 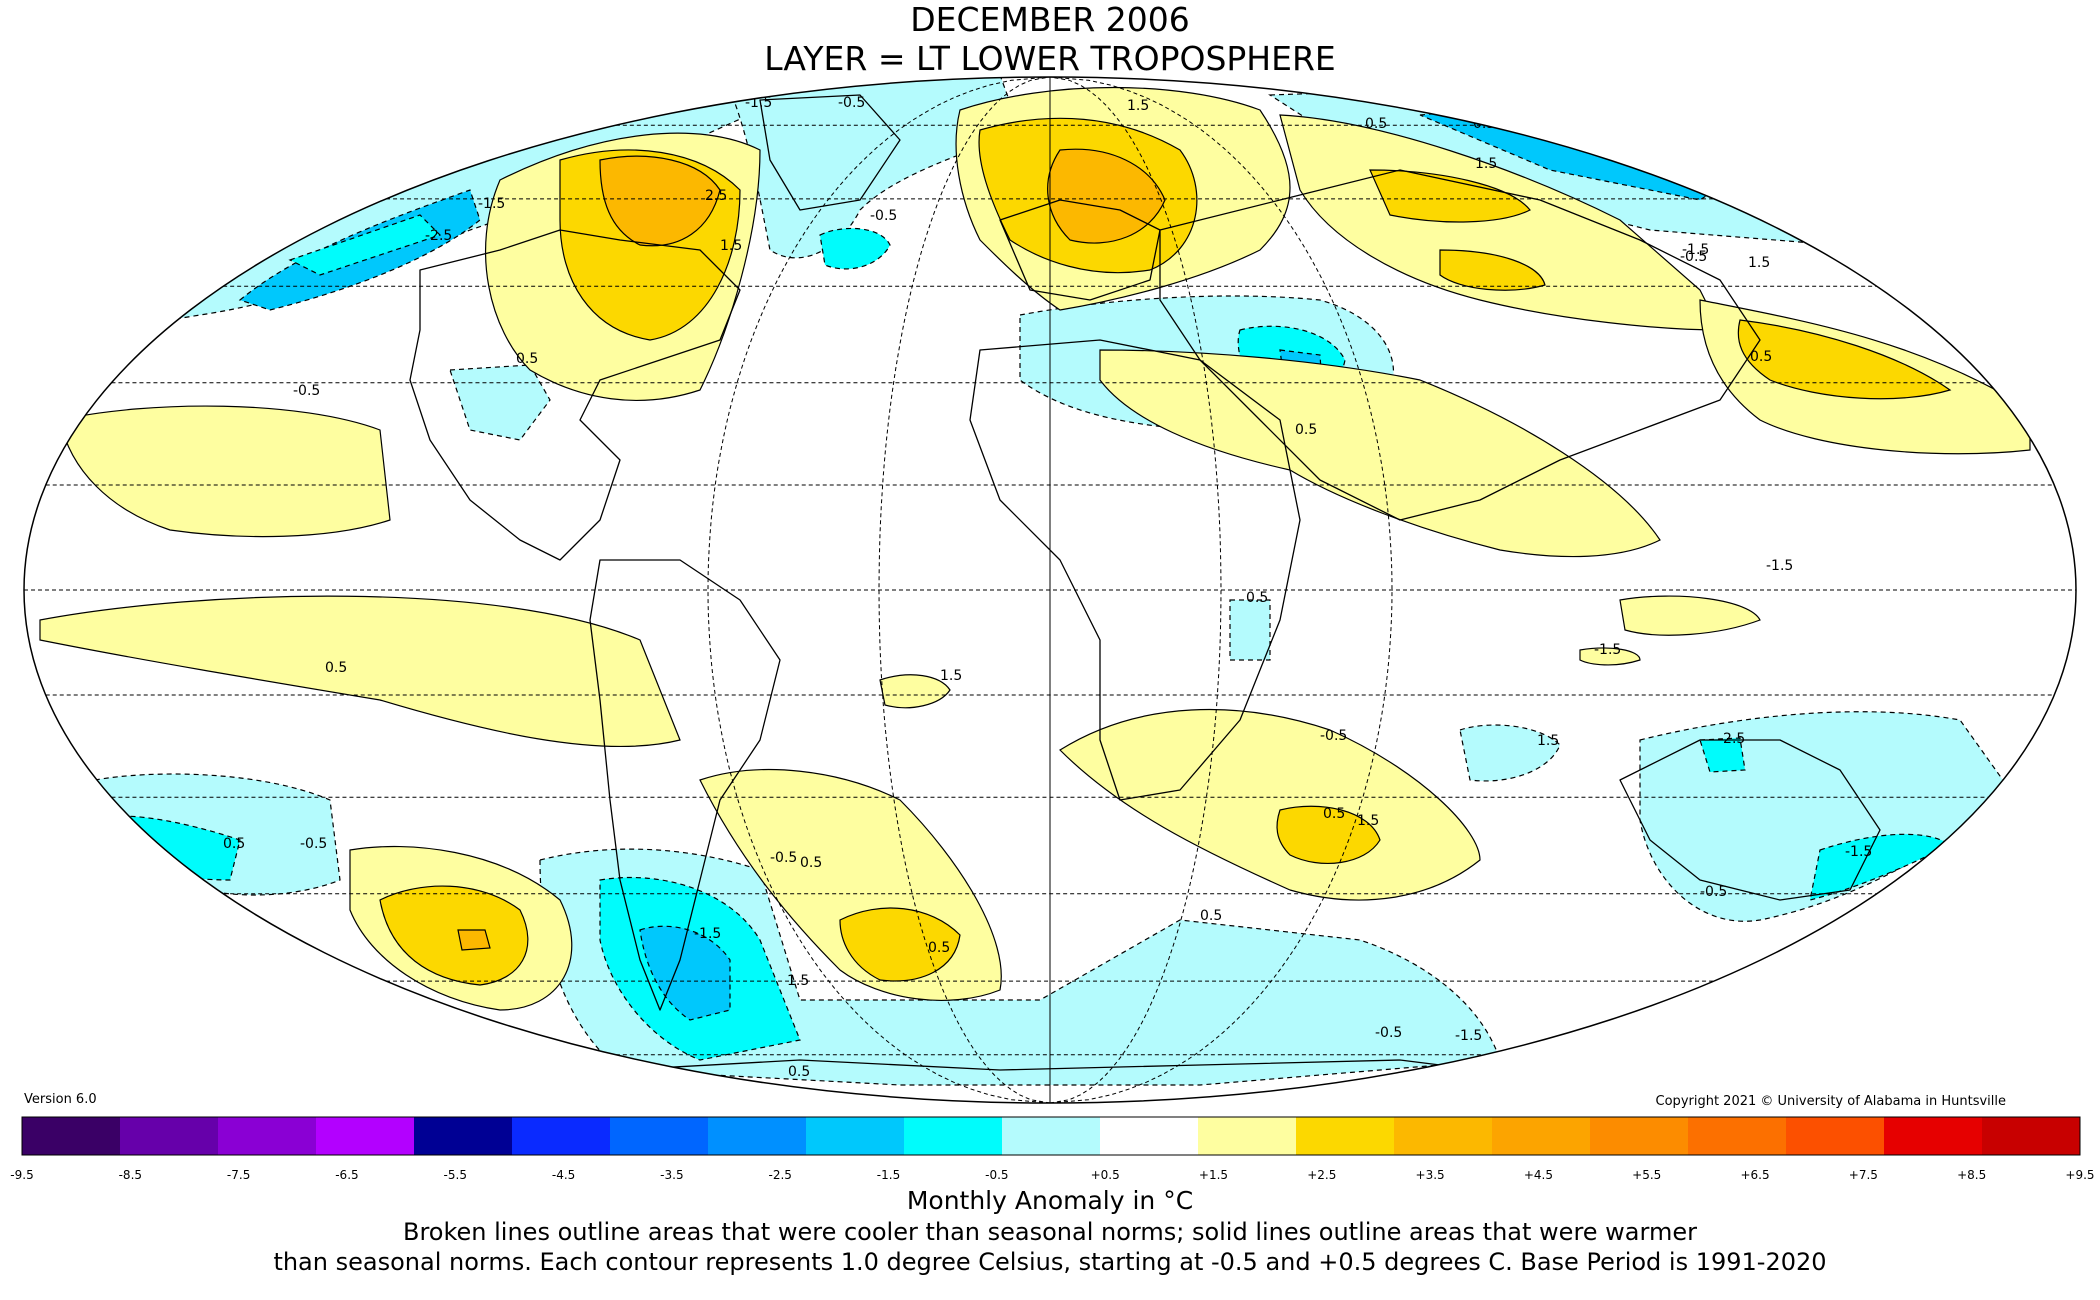 What do you see at coordinates (225, 471) in the screenshot?
I see `warm-north-pacific-east` at bounding box center [225, 471].